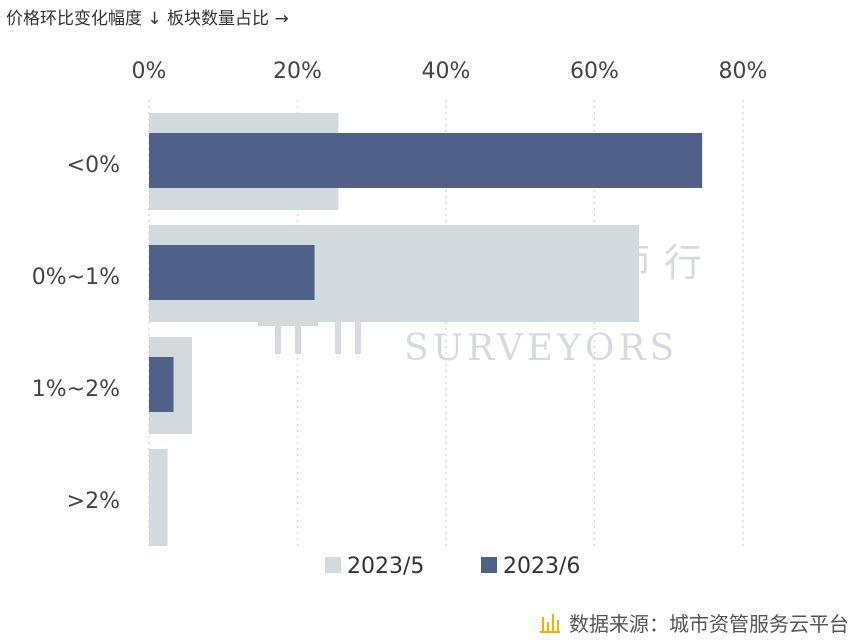  What do you see at coordinates (76, 389) in the screenshot?
I see `category-label: 1%~2%` at bounding box center [76, 389].